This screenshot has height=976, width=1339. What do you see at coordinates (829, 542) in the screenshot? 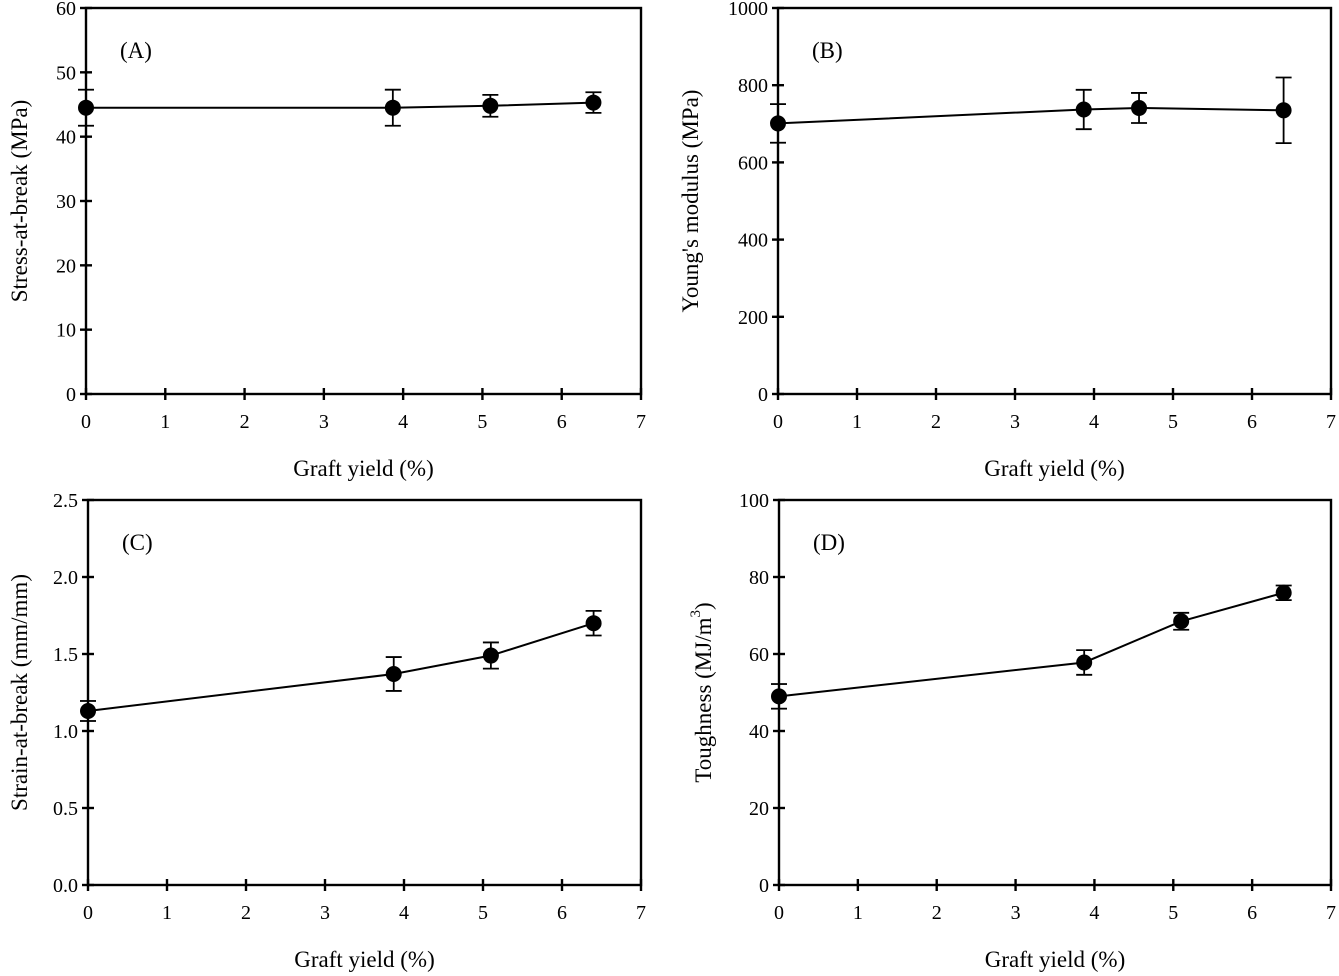
I see `panel-label: (D)` at bounding box center [829, 542].